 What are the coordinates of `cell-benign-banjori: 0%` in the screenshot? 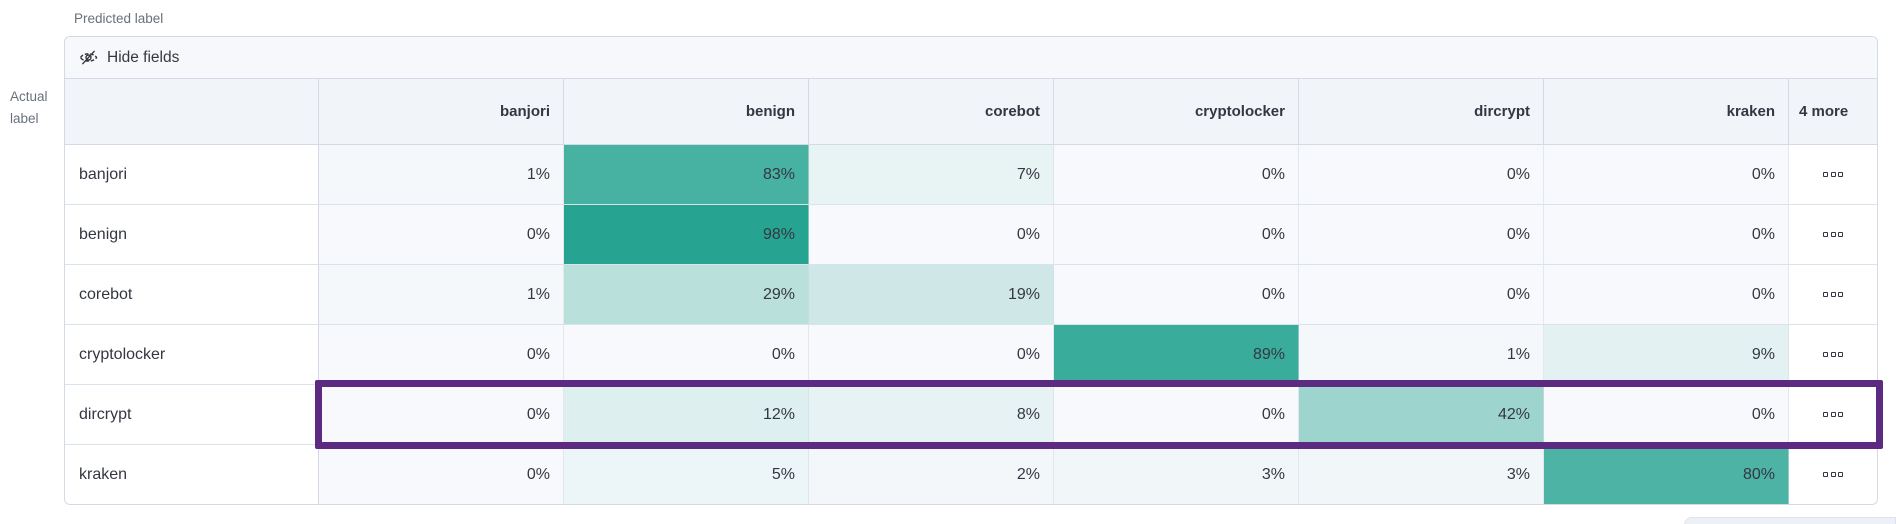 It's located at (441, 234).